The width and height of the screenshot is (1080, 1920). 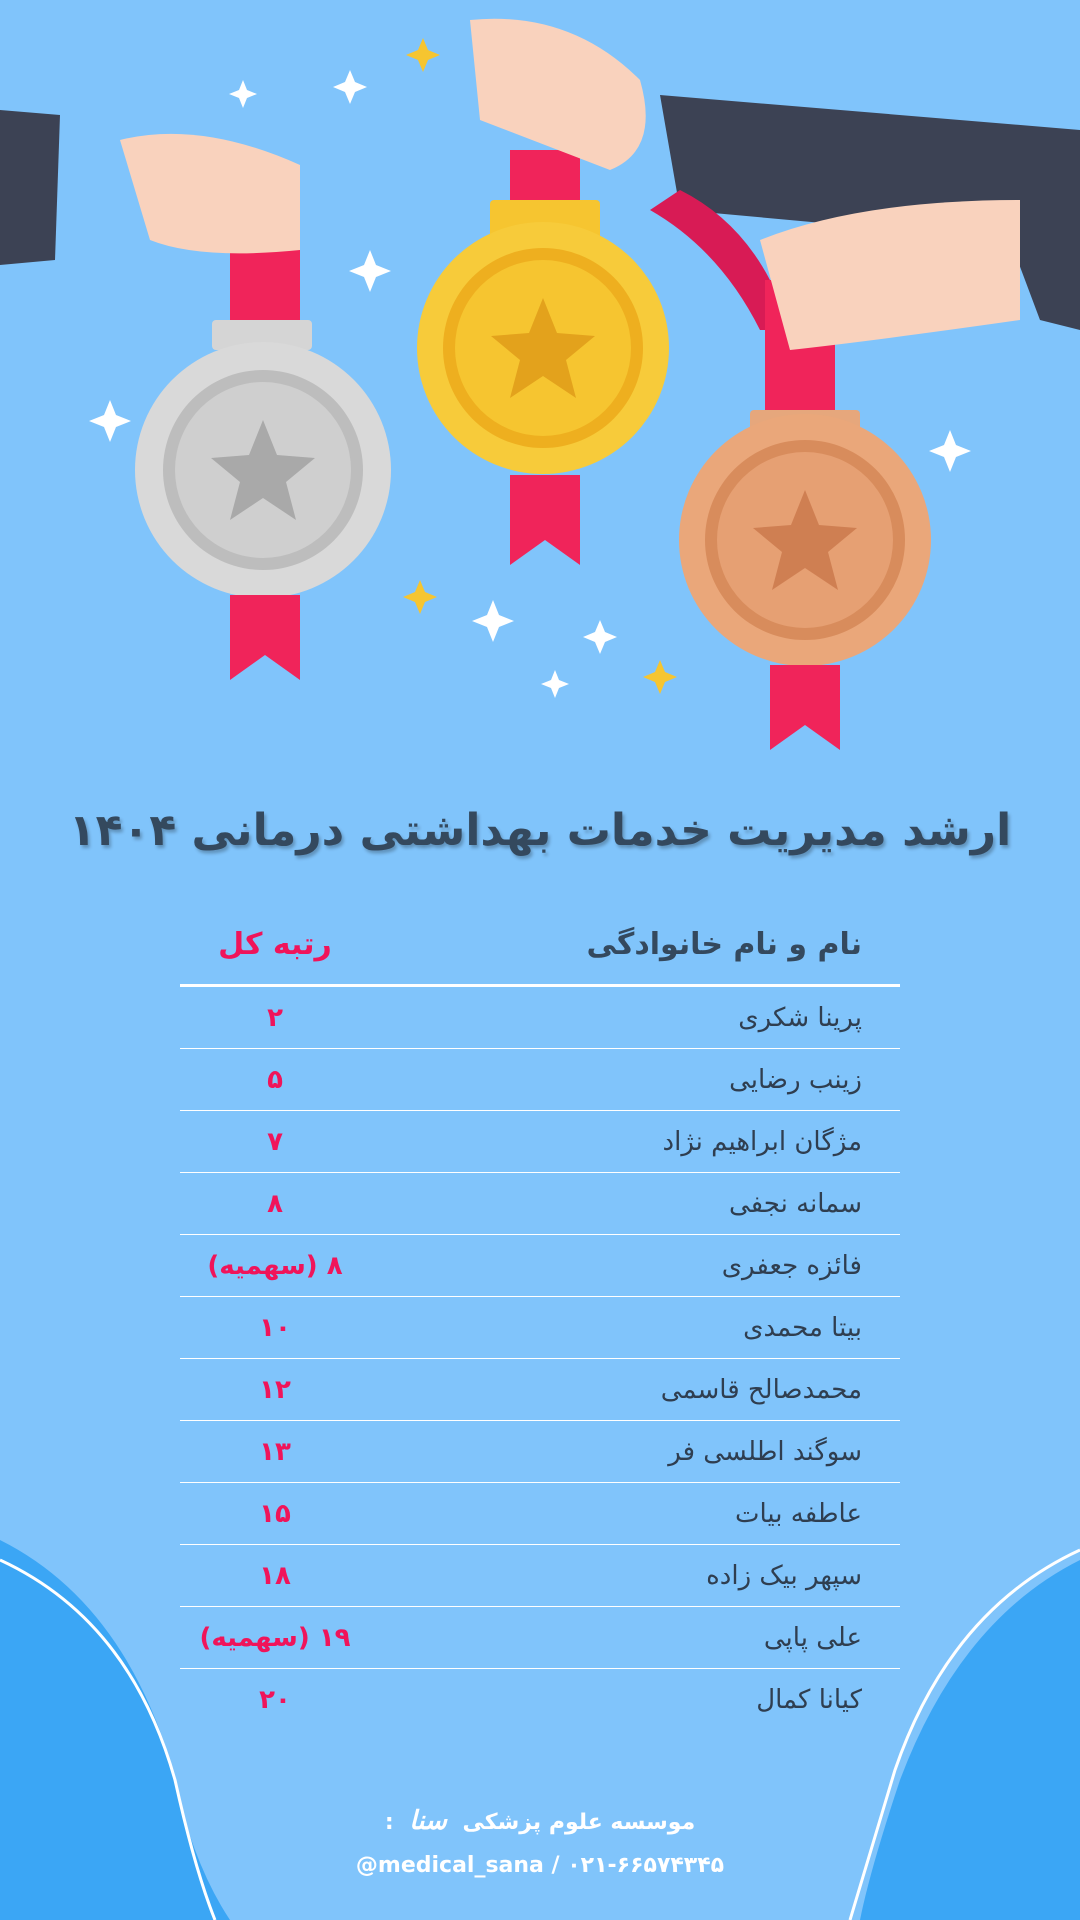 I want to click on table-row: سمانه نجفی ۸, so click(x=540, y=1204).